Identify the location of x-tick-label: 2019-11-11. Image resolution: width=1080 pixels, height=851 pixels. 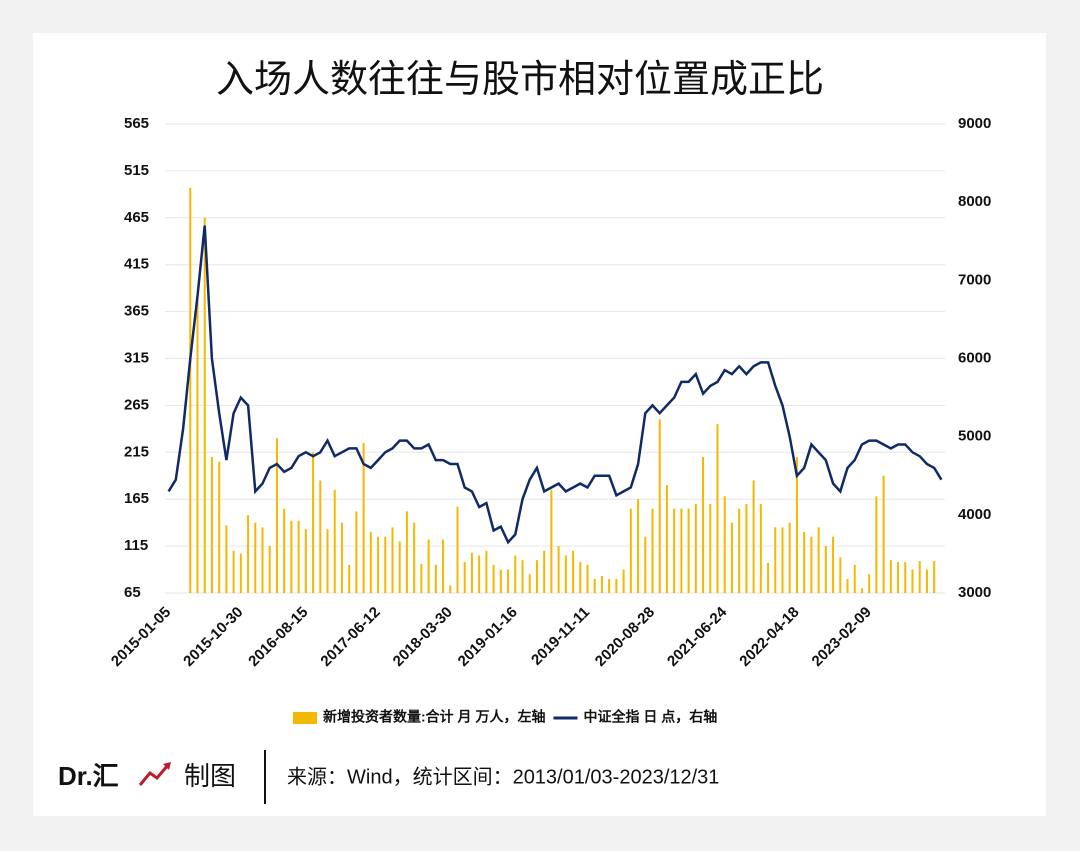
(560, 636).